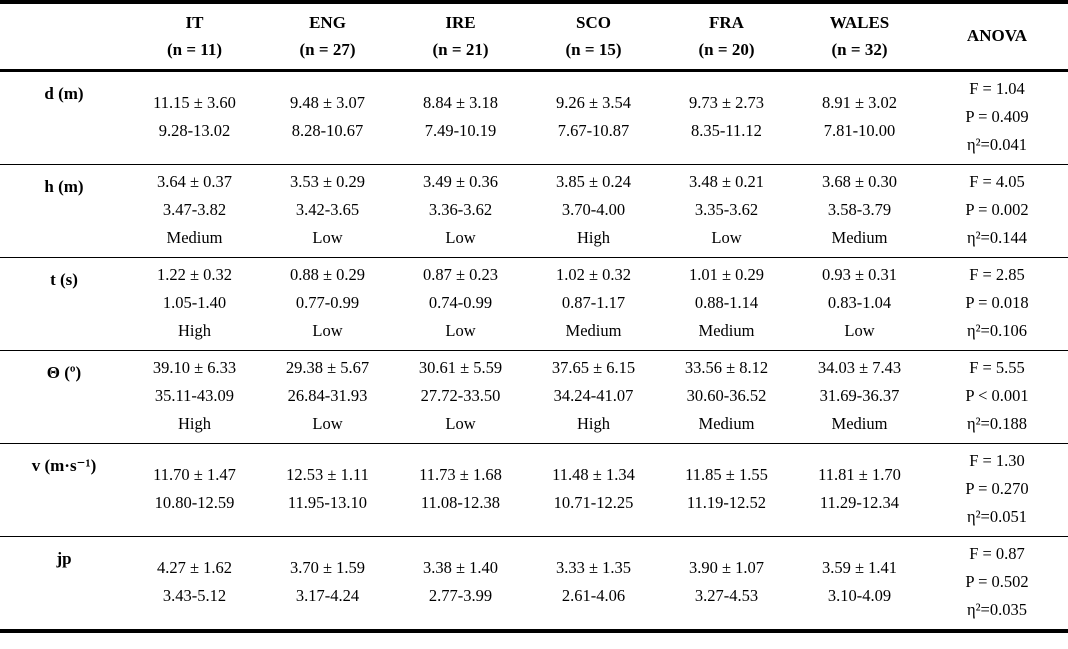  I want to click on range-value: 3.42-3.65, so click(327, 209).